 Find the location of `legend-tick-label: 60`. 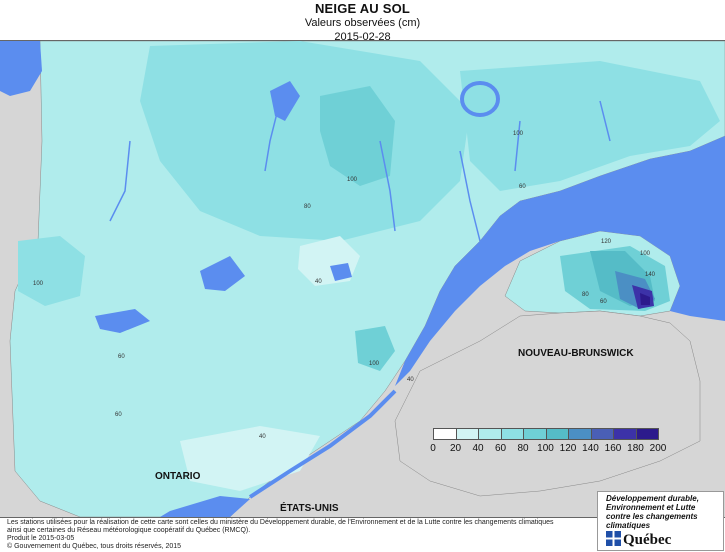

legend-tick-label: 60 is located at coordinates (500, 448).